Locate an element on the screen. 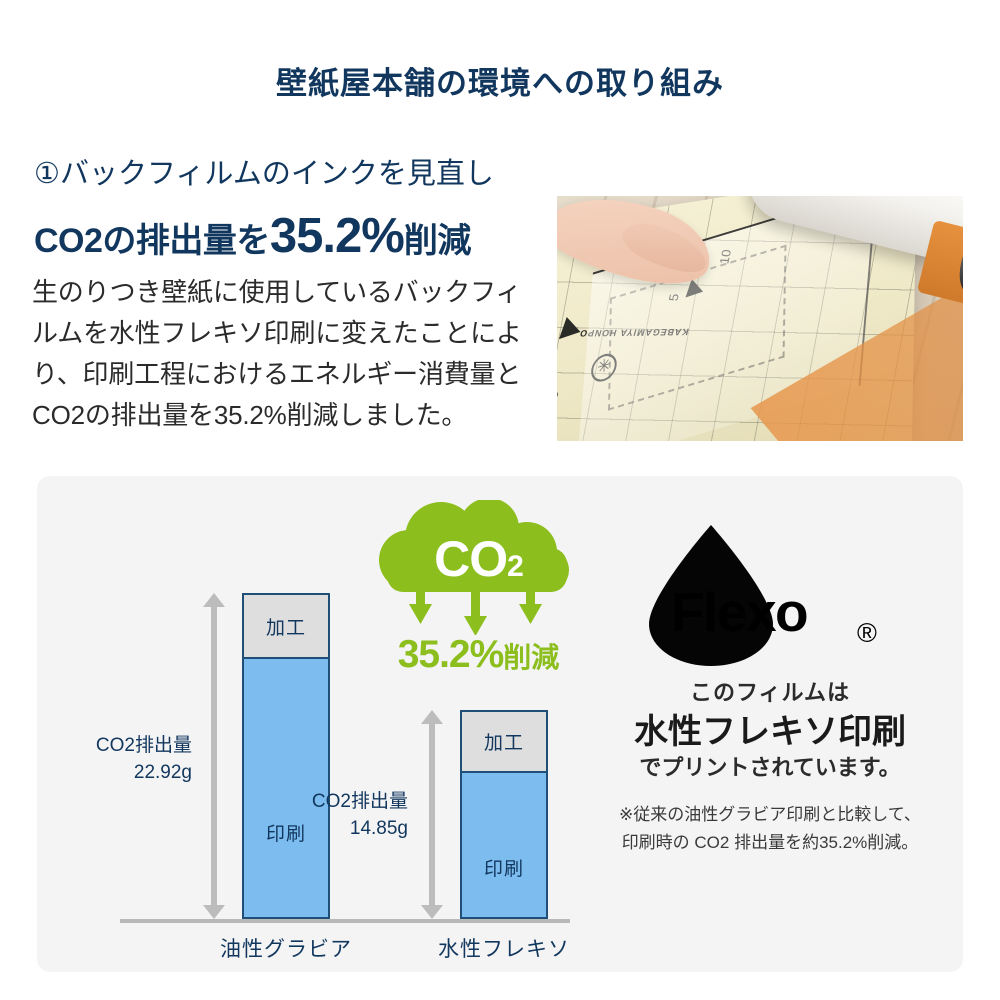  intro-lead-line: ①バックフィルムのインクを見直し is located at coordinates (264, 174).